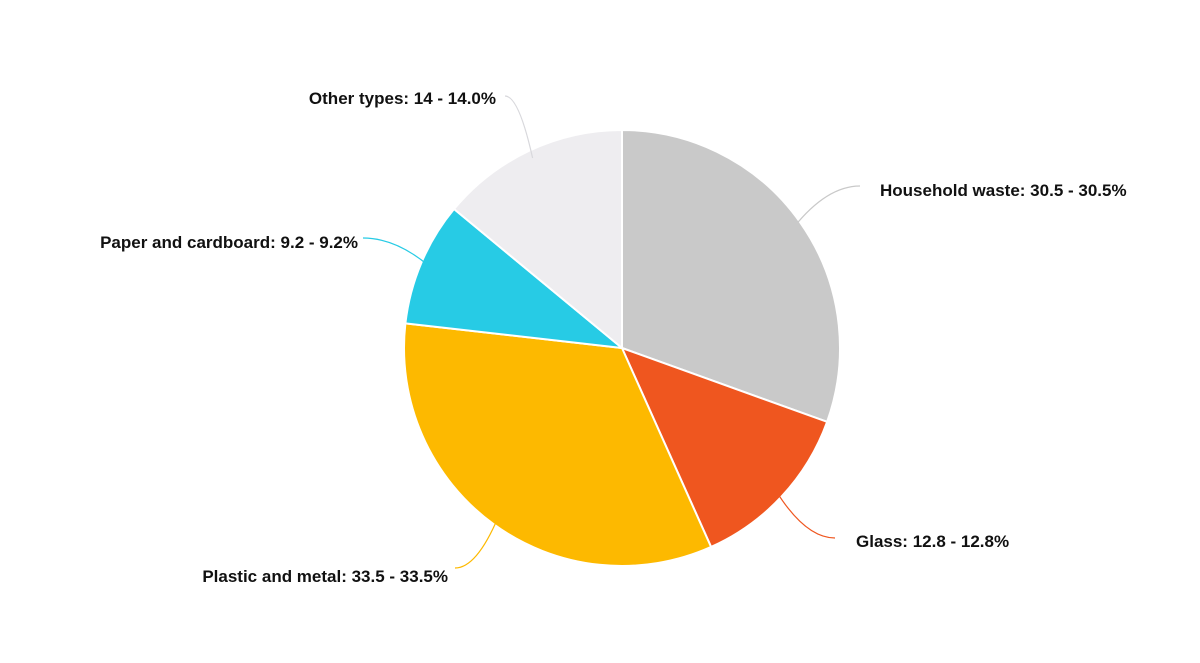 The image size is (1200, 663). I want to click on leader-line-other-types, so click(519, 127).